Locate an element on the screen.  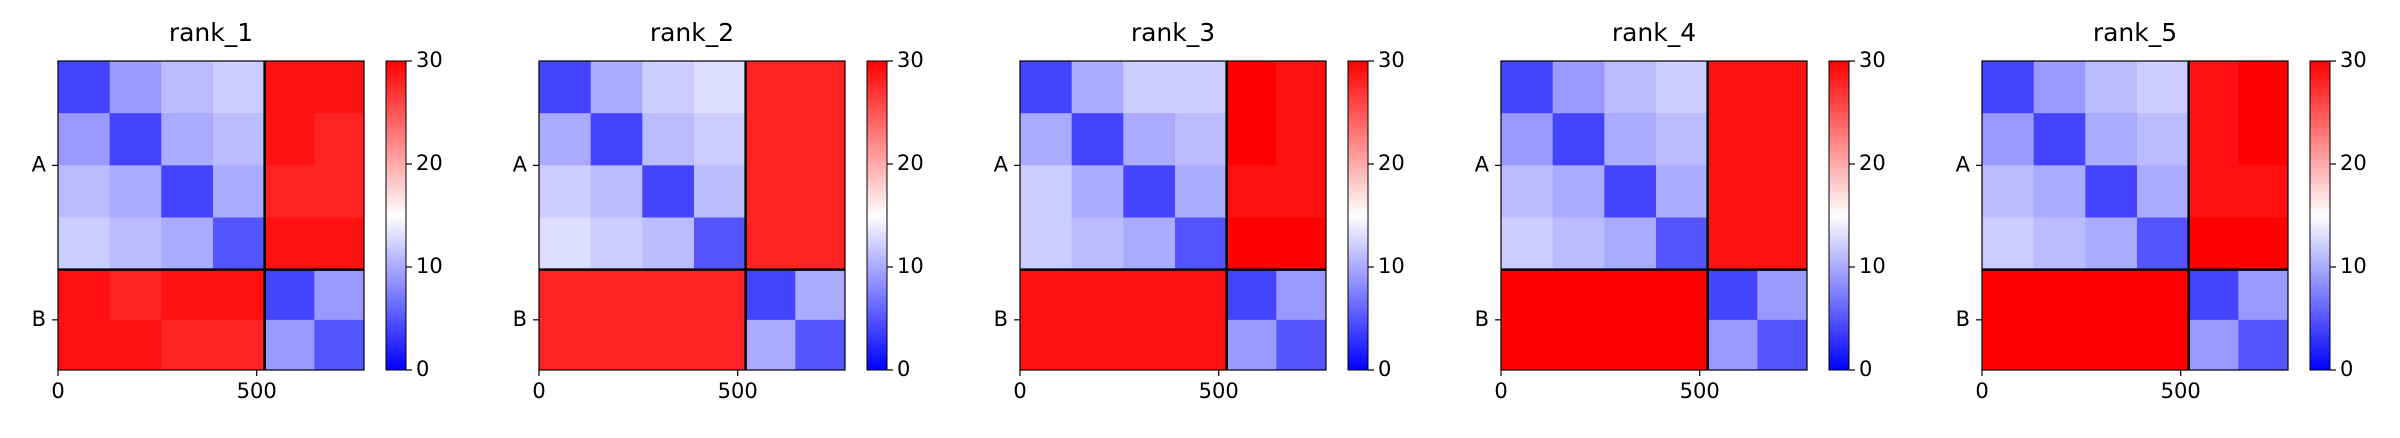
chart-title: rank_3 is located at coordinates (1173, 32).